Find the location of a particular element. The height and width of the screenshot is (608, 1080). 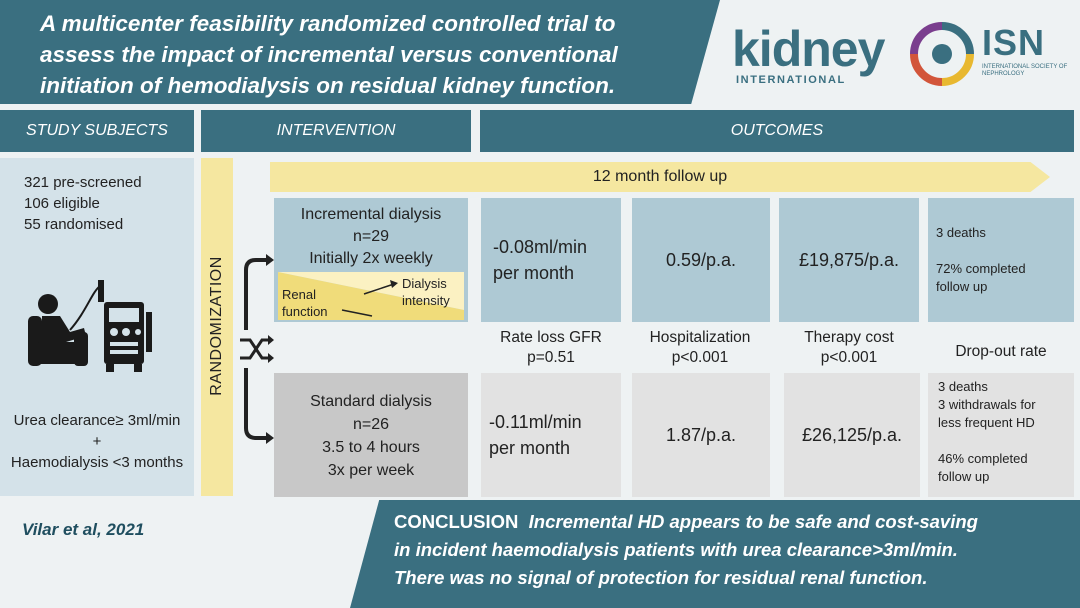

citation: Vilar et al, 2021 is located at coordinates (83, 529).